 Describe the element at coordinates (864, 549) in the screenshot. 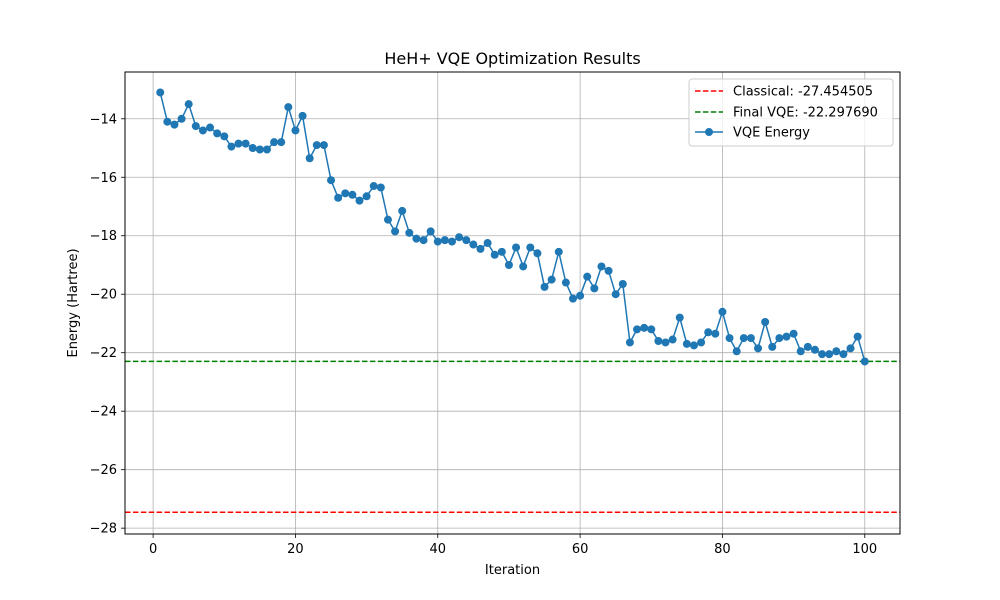

I see `x-tick-label: 100` at that location.